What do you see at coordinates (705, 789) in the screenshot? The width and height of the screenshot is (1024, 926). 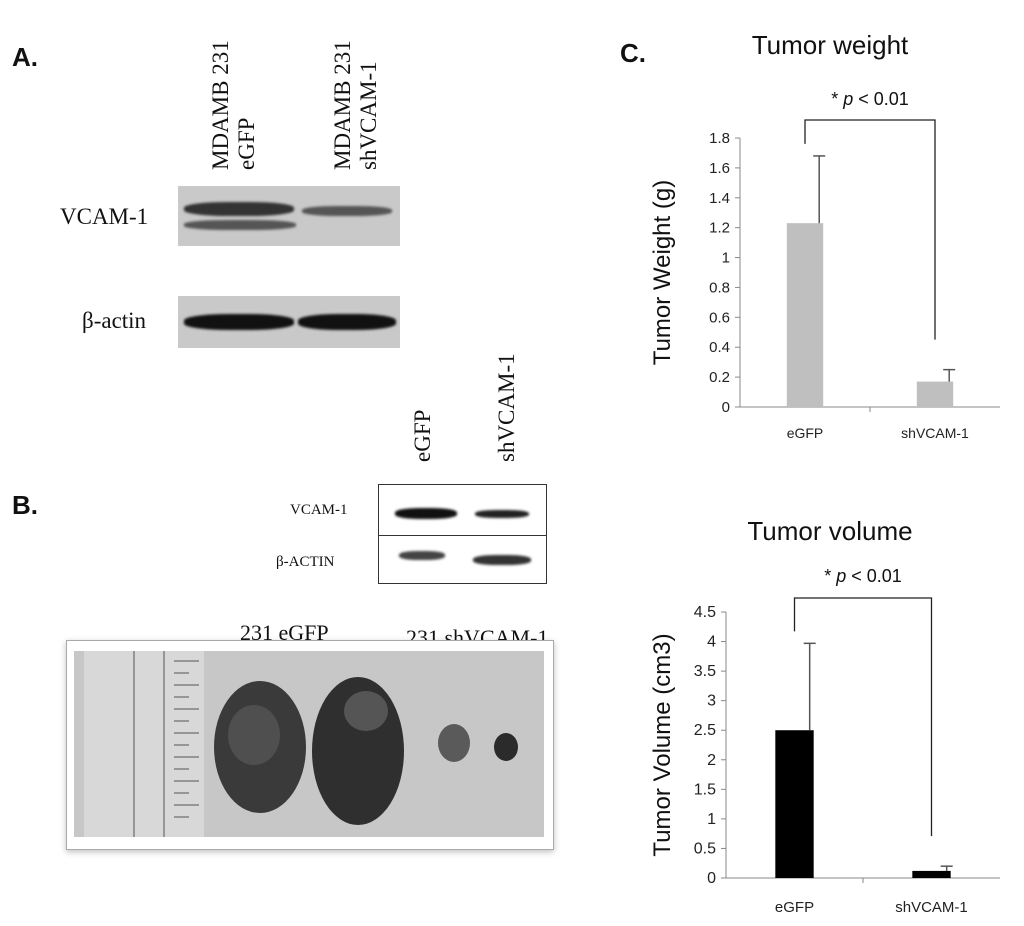 I see `y-tick-label: 1.5` at bounding box center [705, 789].